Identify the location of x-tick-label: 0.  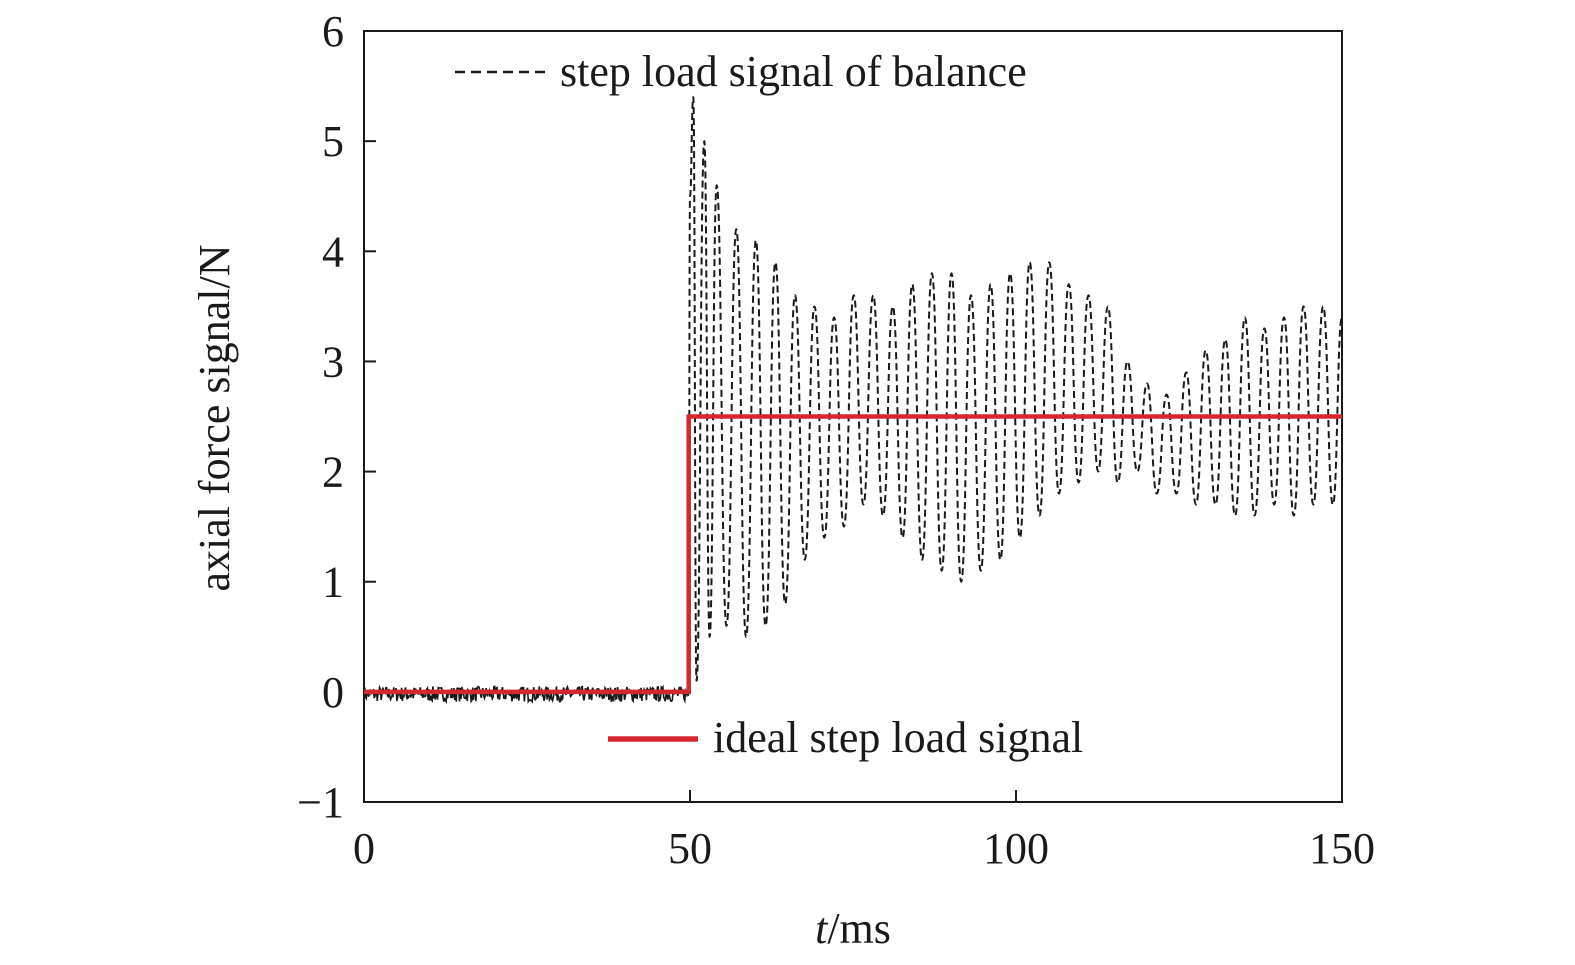
(364, 848).